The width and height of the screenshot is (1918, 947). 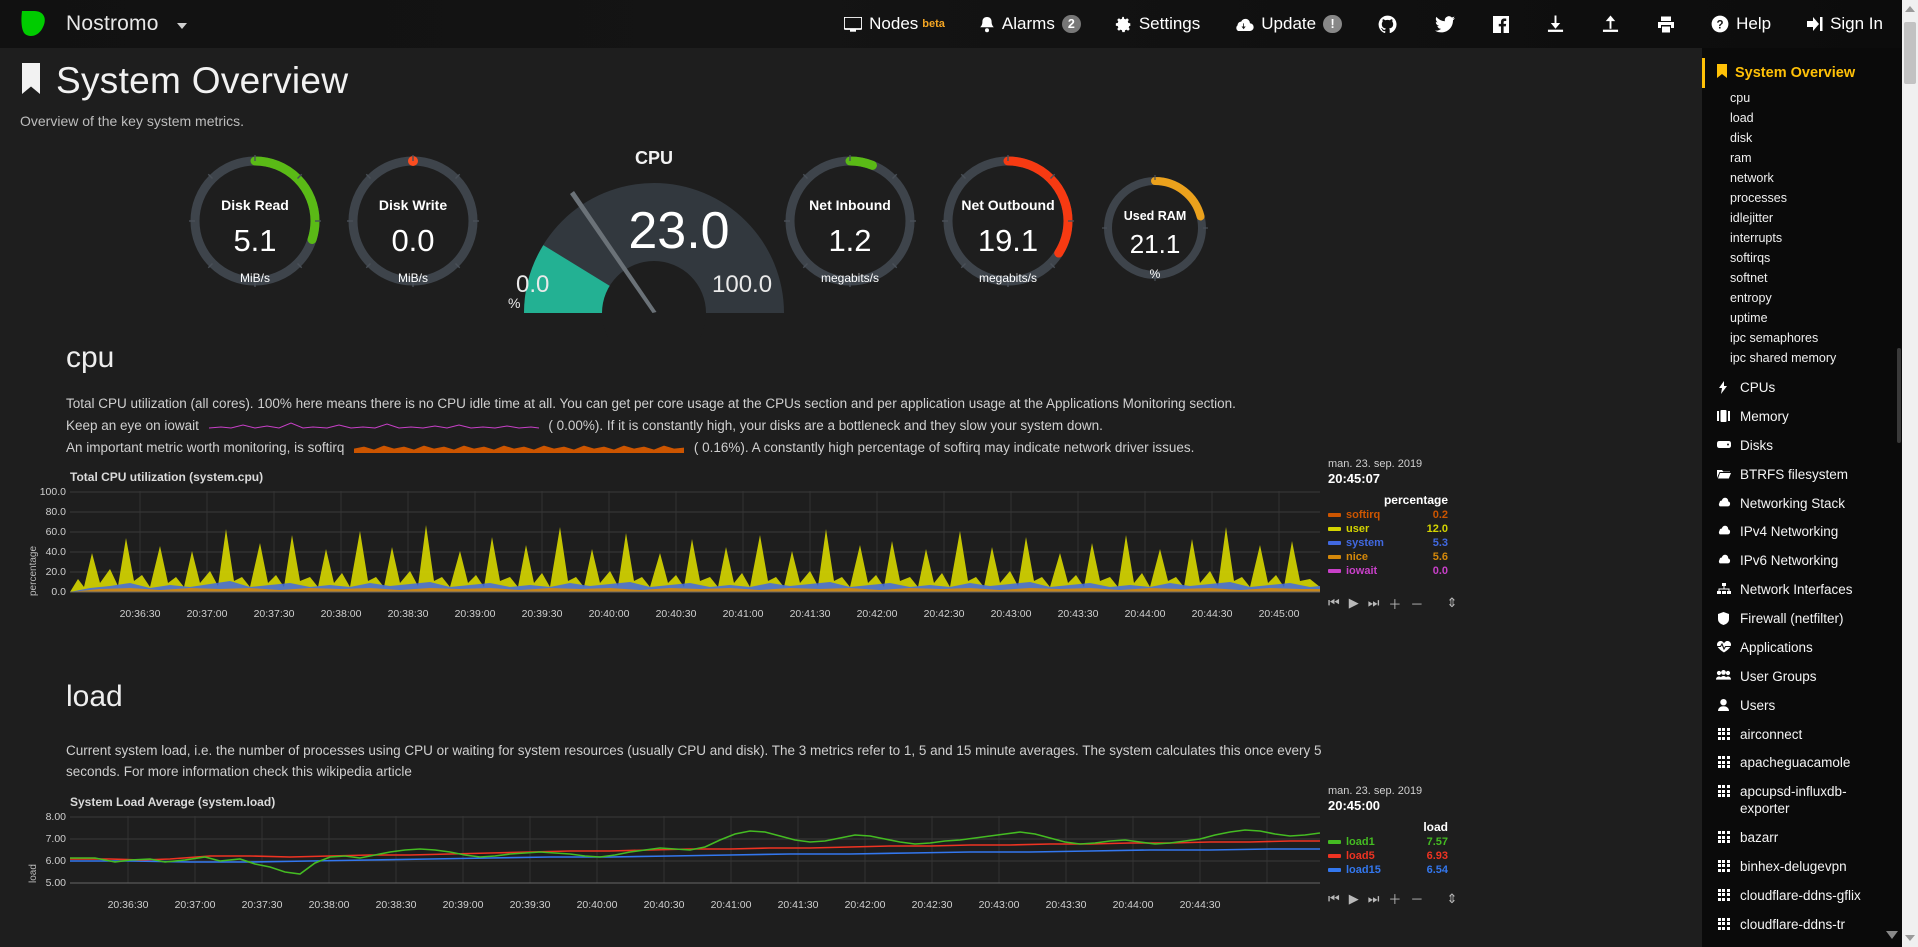 What do you see at coordinates (1802, 504) in the screenshot?
I see `sidebar-item-networking-stack: Networking Stack` at bounding box center [1802, 504].